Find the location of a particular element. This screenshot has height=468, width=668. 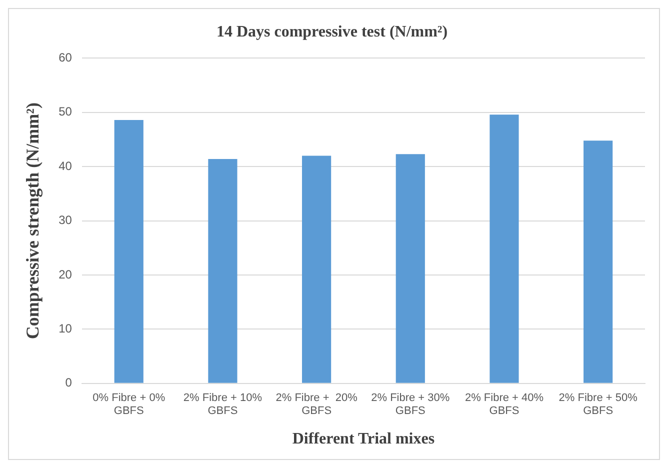

y-tick-label: 20 is located at coordinates (65, 274).